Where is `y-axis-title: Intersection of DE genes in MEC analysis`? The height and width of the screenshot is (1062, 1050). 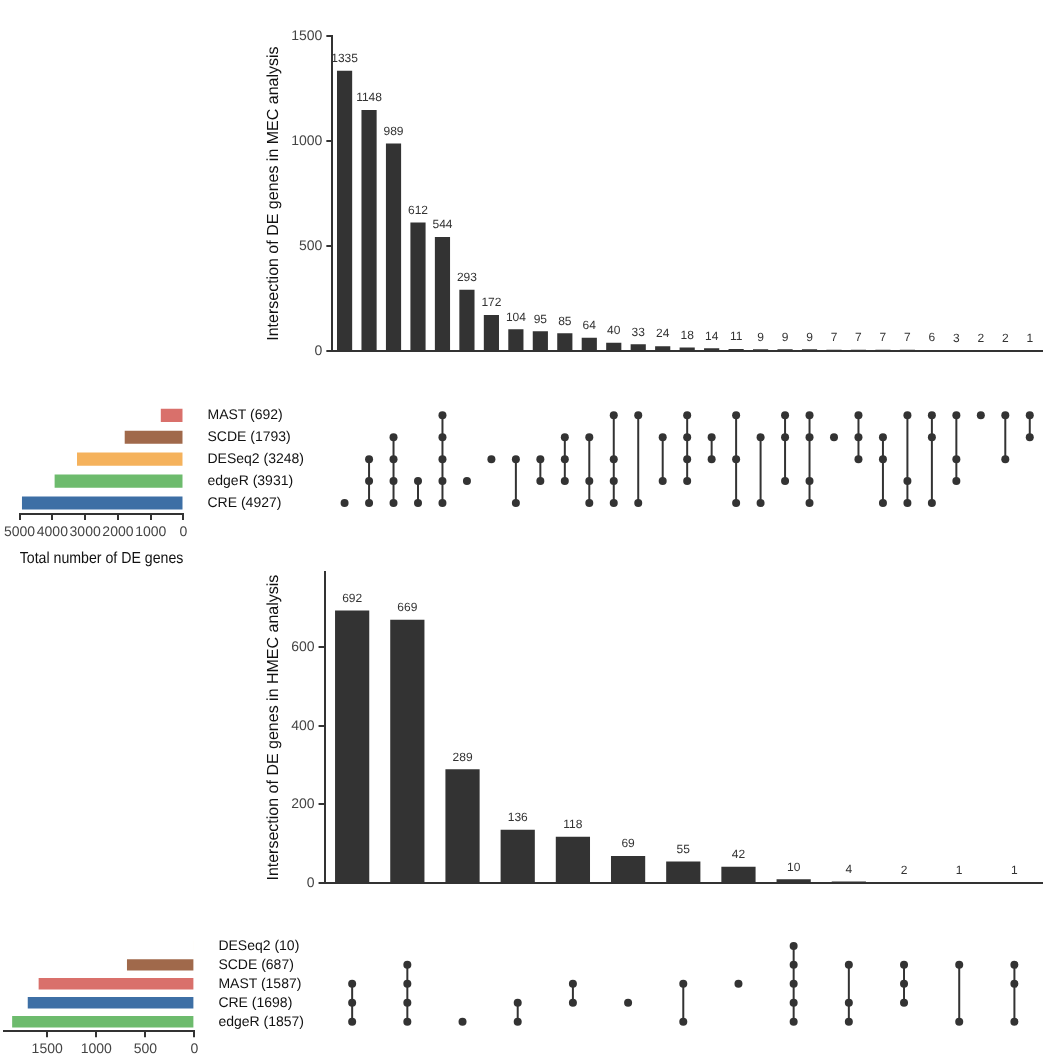 y-axis-title: Intersection of DE genes in MEC analysis is located at coordinates (273, 193).